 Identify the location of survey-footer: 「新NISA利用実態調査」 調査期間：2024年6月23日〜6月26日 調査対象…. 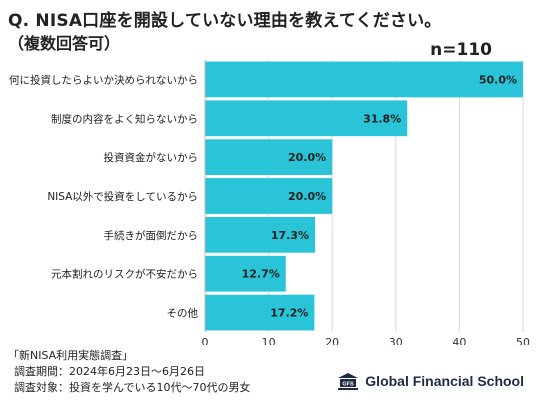
(129, 372).